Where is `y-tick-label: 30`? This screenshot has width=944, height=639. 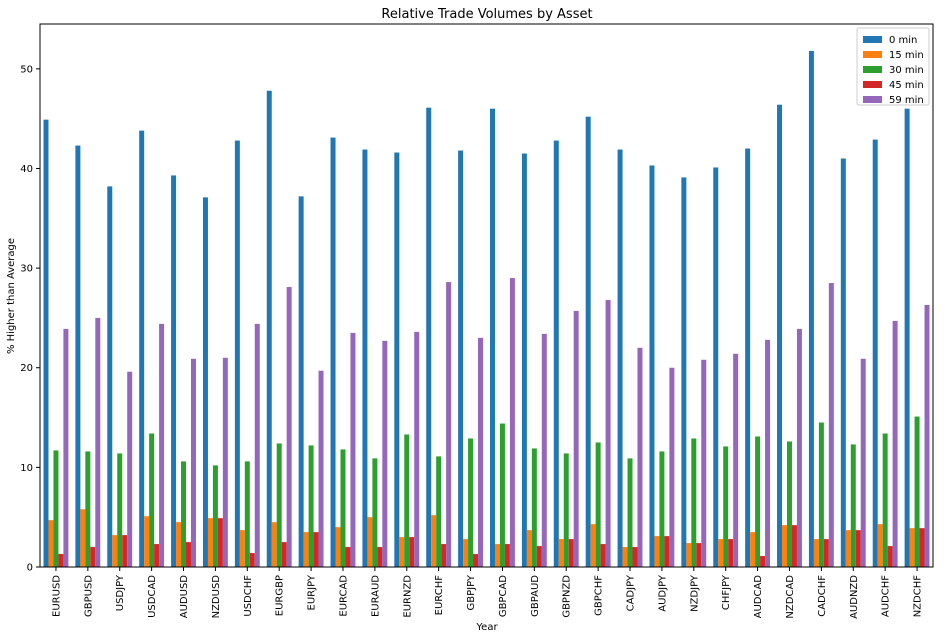
y-tick-label: 30 is located at coordinates (26, 269).